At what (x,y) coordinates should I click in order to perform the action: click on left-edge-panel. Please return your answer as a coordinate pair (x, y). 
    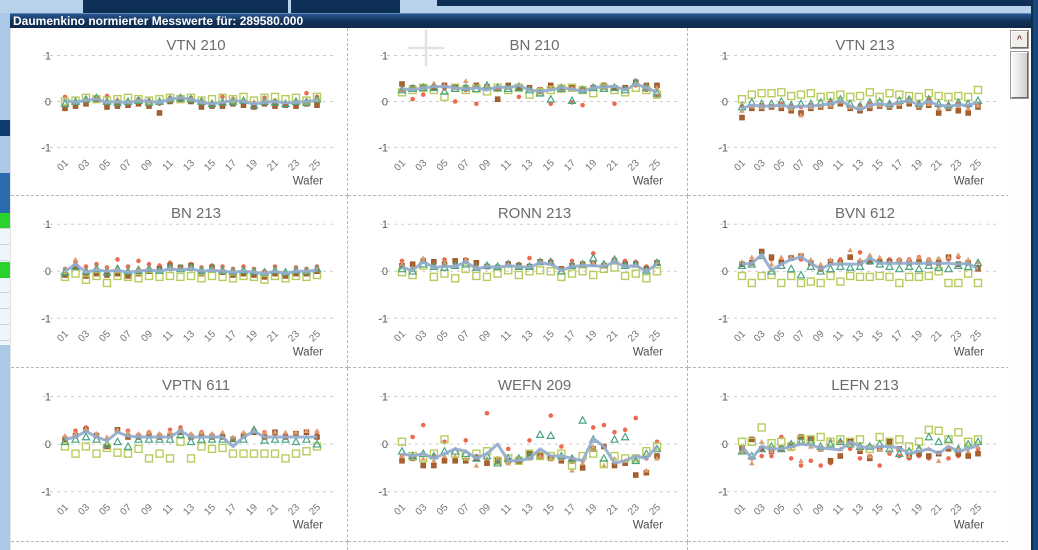
    Looking at the image, I should click on (5, 281).